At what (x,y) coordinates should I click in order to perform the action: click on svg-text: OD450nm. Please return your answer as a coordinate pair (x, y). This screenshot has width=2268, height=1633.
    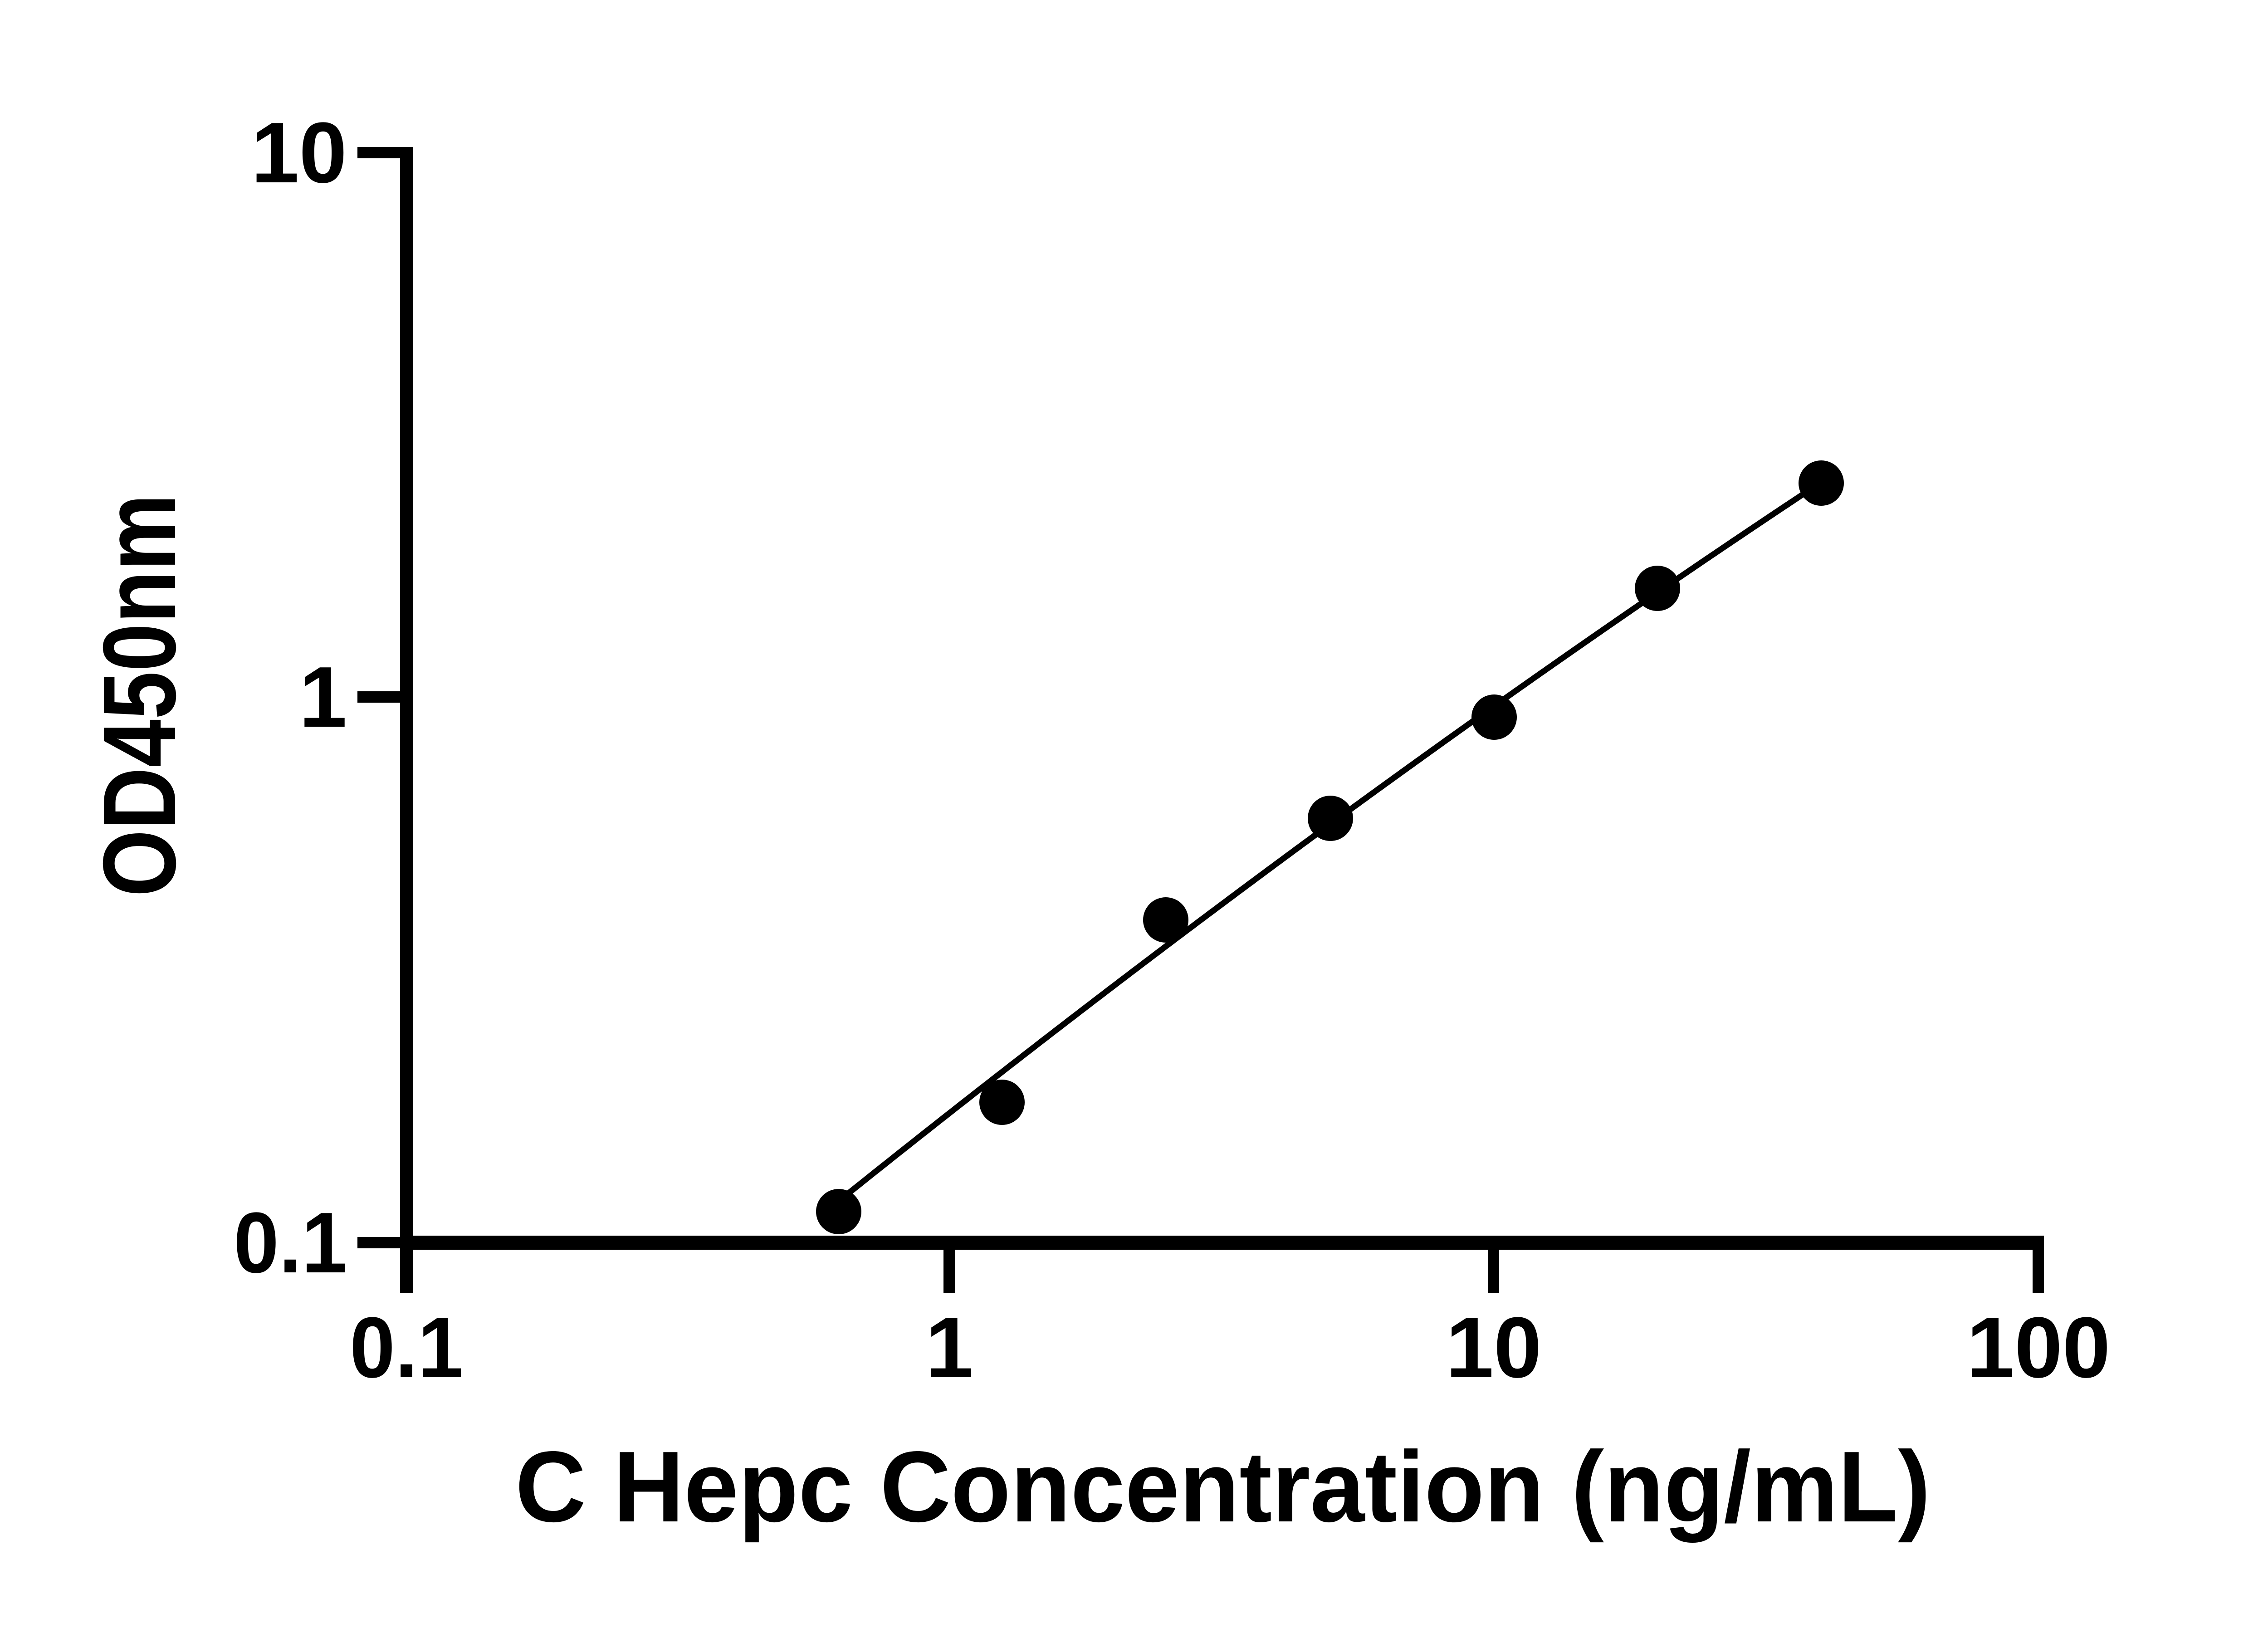
    Looking at the image, I should click on (140, 695).